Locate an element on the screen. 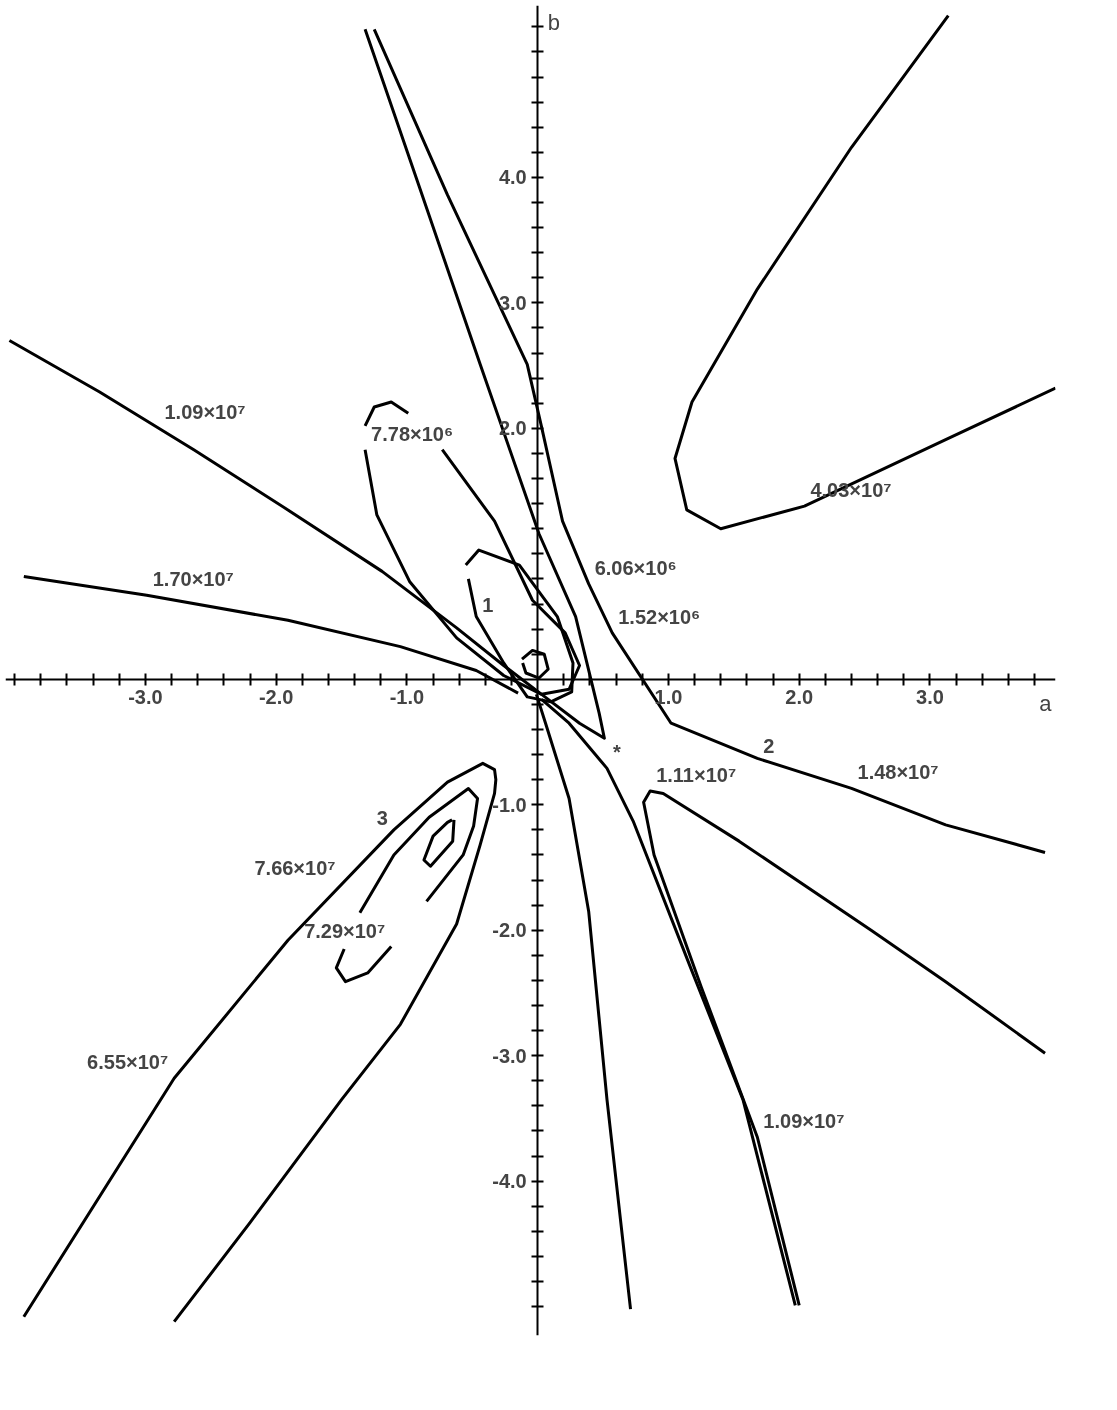 The width and height of the screenshot is (1117, 1410). annotation: 1.48×10⁷ is located at coordinates (898, 772).